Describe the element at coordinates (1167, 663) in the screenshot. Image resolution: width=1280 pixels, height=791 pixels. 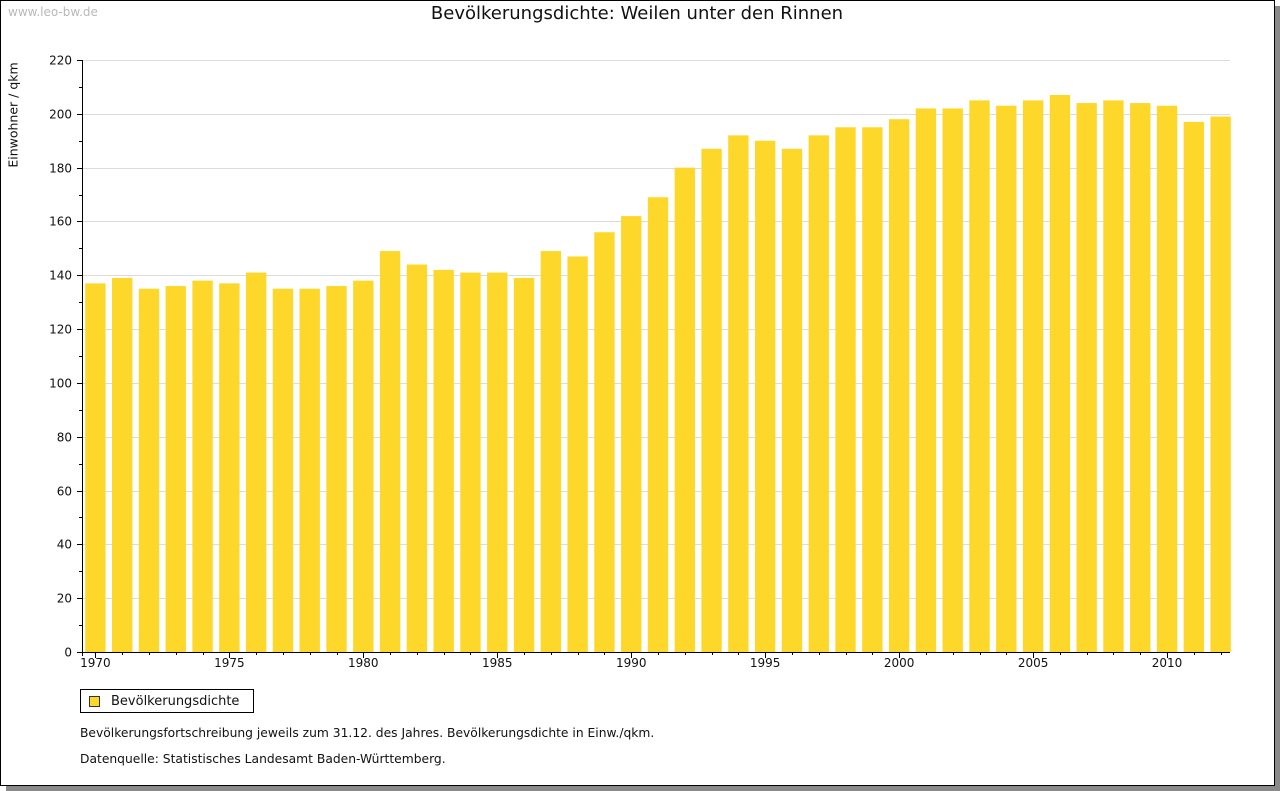
I see `x-tick-label: 2010` at that location.